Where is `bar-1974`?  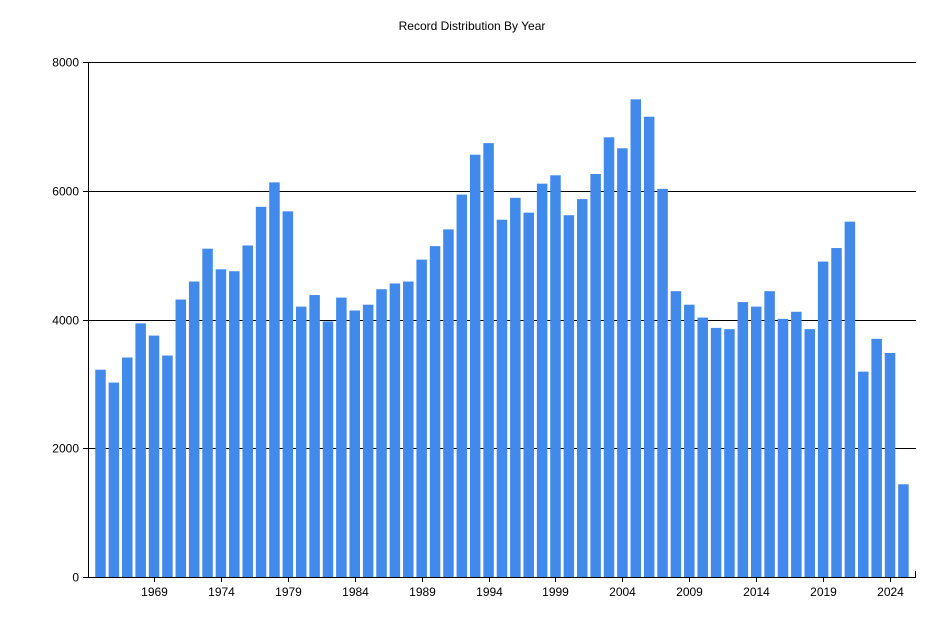 bar-1974 is located at coordinates (221, 423).